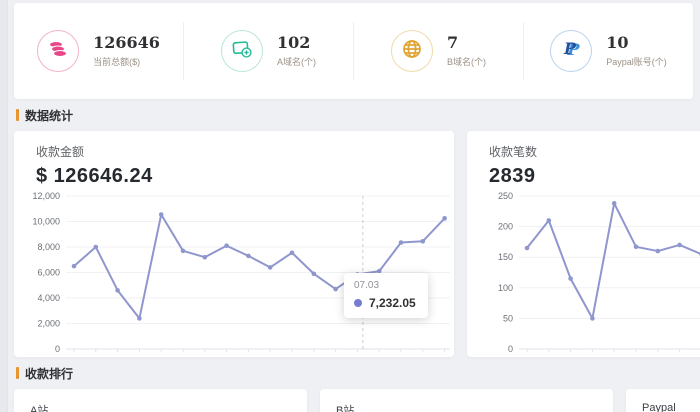  Describe the element at coordinates (587, 274) in the screenshot. I see `payment-count-chart: 250 200 150 100 50 0` at that location.